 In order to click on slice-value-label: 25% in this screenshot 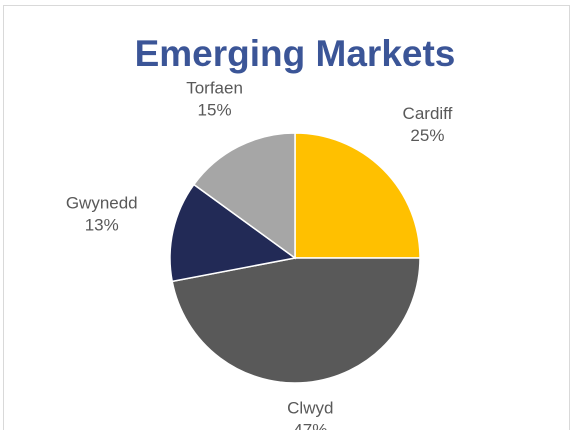, I will do `click(427, 135)`.